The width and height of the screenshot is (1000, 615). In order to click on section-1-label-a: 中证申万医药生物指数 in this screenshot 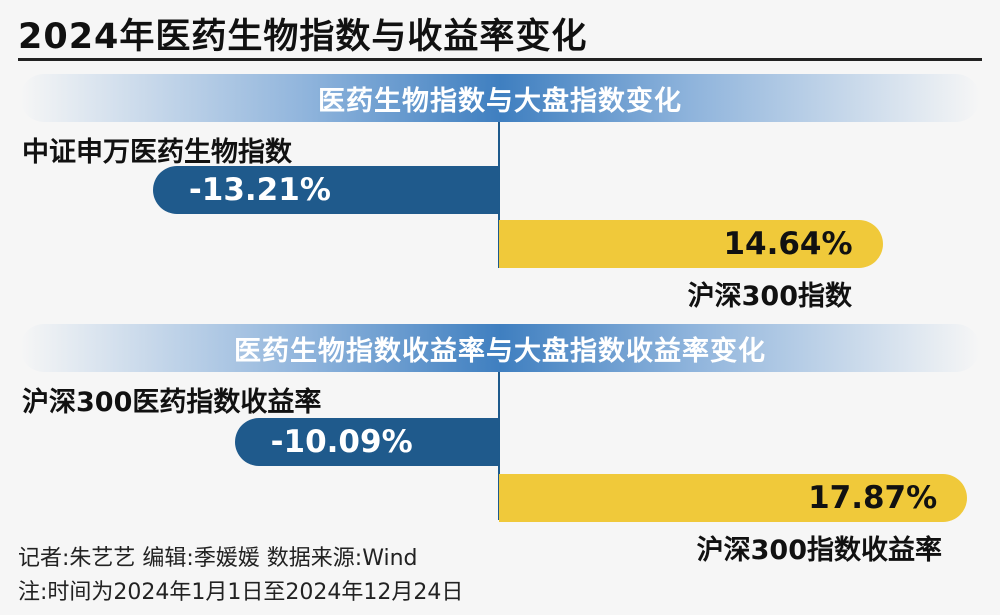, I will do `click(157, 152)`.